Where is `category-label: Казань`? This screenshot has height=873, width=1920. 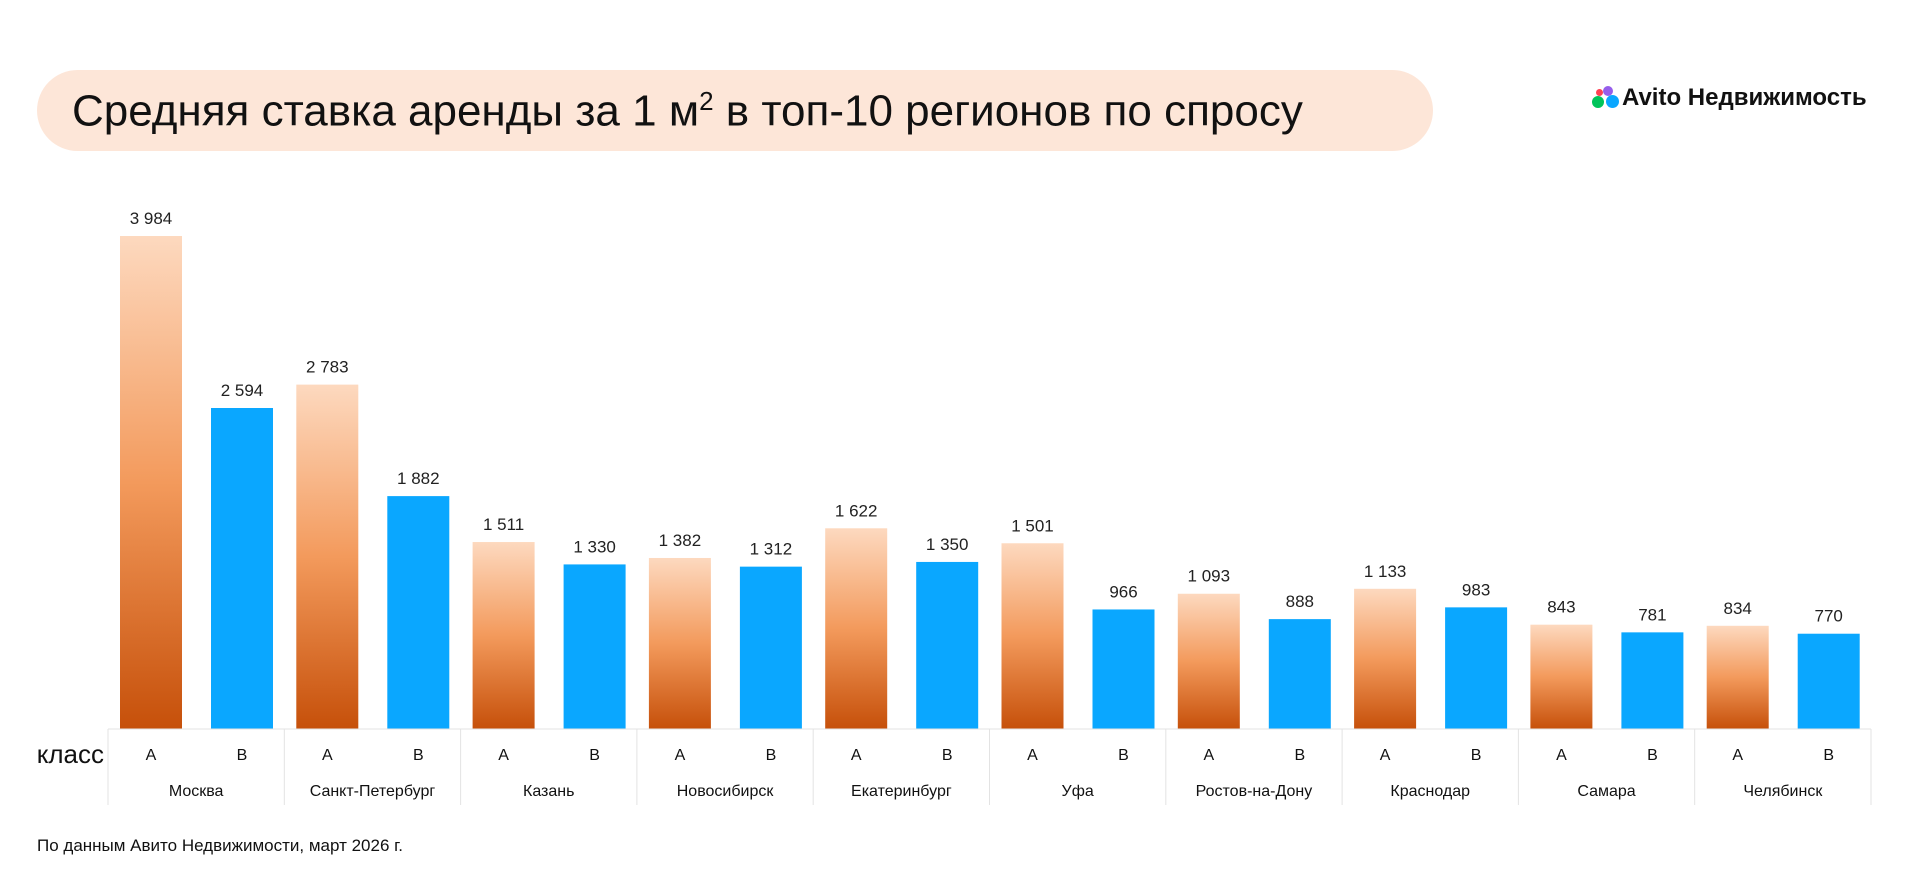 category-label: Казань is located at coordinates (548, 791).